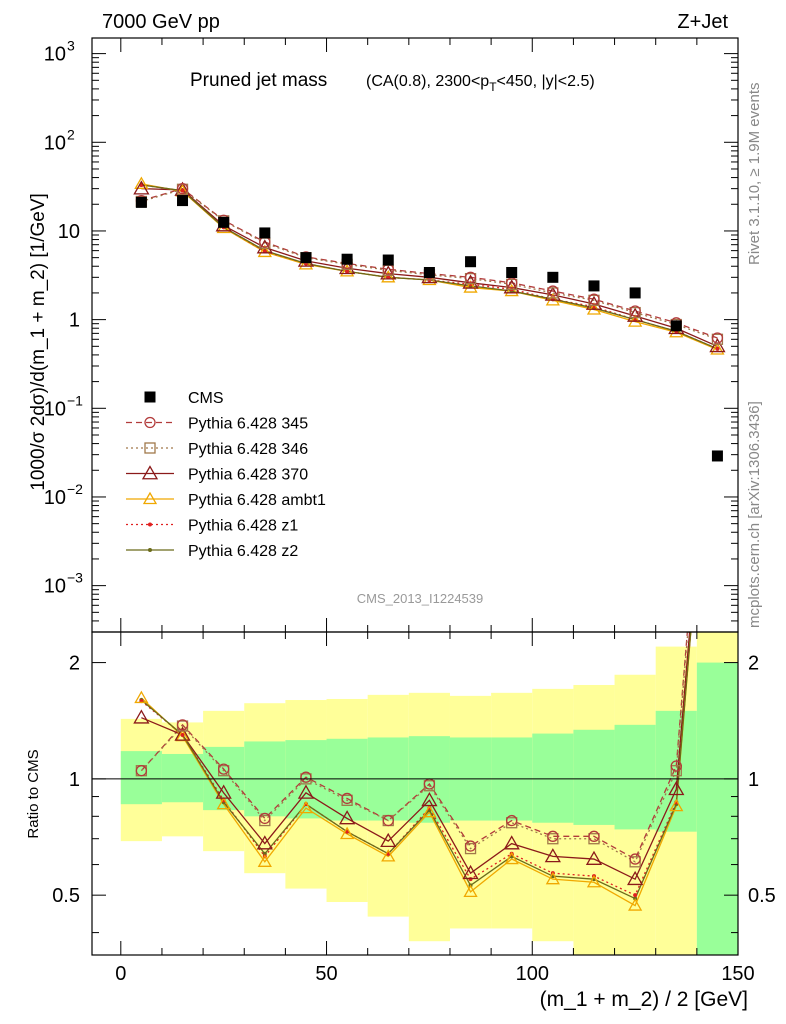 The width and height of the screenshot is (786, 1024). What do you see at coordinates (753, 780) in the screenshot?
I see `ratio-y-tick-label-right: 1` at bounding box center [753, 780].